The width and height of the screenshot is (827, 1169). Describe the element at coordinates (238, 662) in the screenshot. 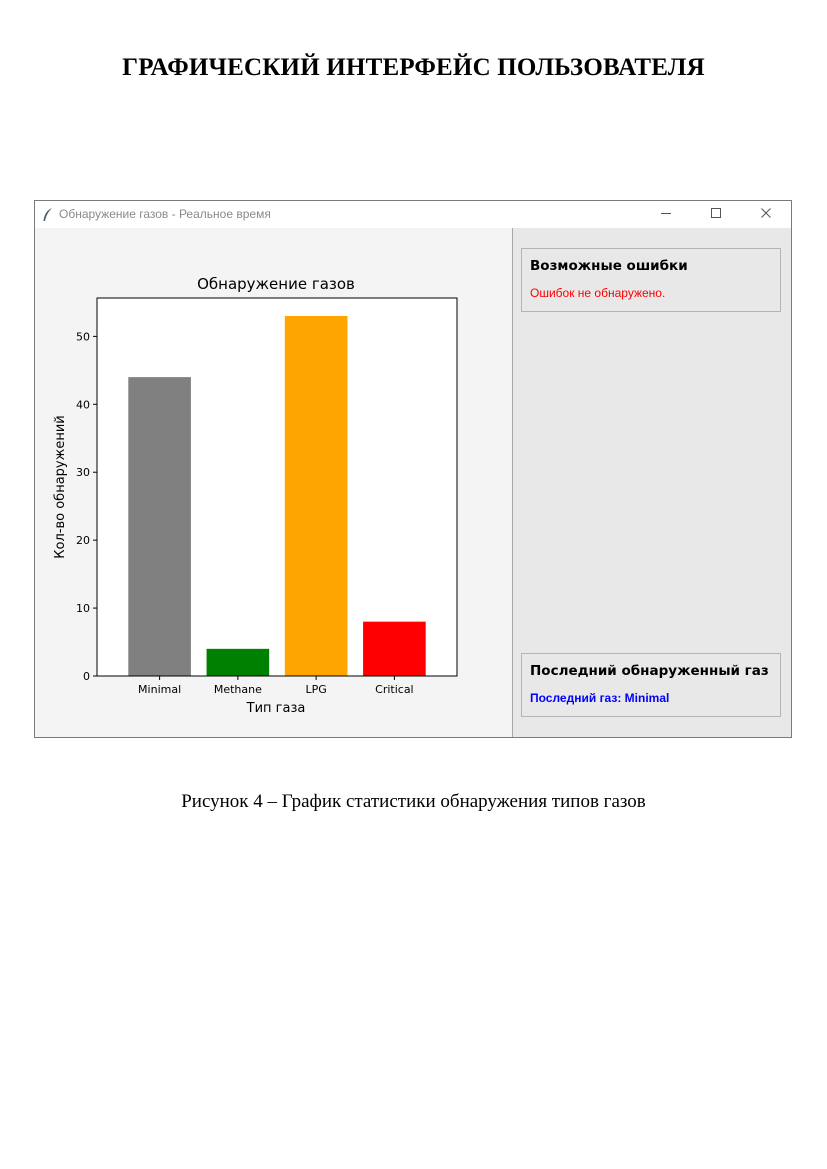

I see `bar-methane` at that location.